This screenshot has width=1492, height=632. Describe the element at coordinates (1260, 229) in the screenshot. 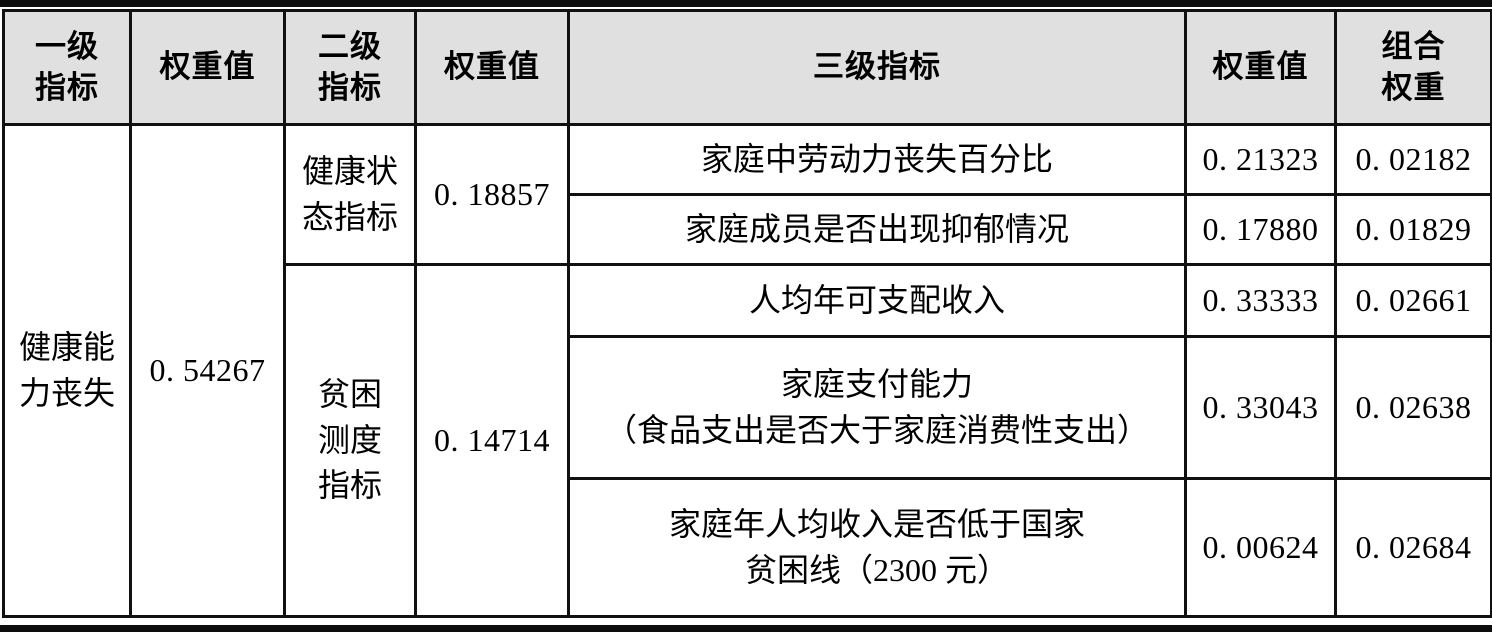

I see `level3-weight-cell: 0. 17880` at that location.